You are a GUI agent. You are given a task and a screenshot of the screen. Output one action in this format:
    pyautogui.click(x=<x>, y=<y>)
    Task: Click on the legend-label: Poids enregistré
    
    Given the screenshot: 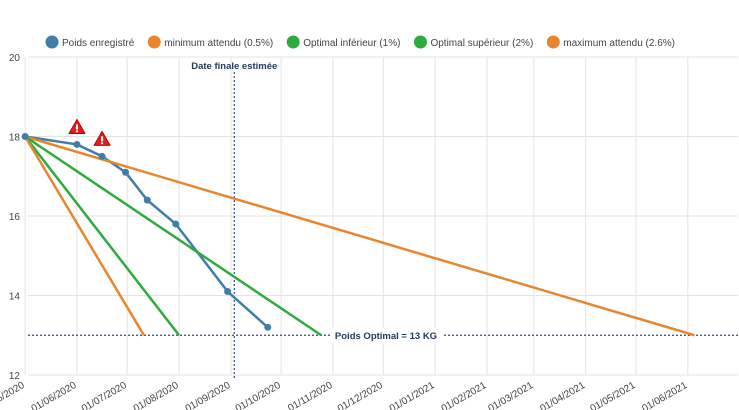 What is the action you would take?
    pyautogui.click(x=98, y=43)
    